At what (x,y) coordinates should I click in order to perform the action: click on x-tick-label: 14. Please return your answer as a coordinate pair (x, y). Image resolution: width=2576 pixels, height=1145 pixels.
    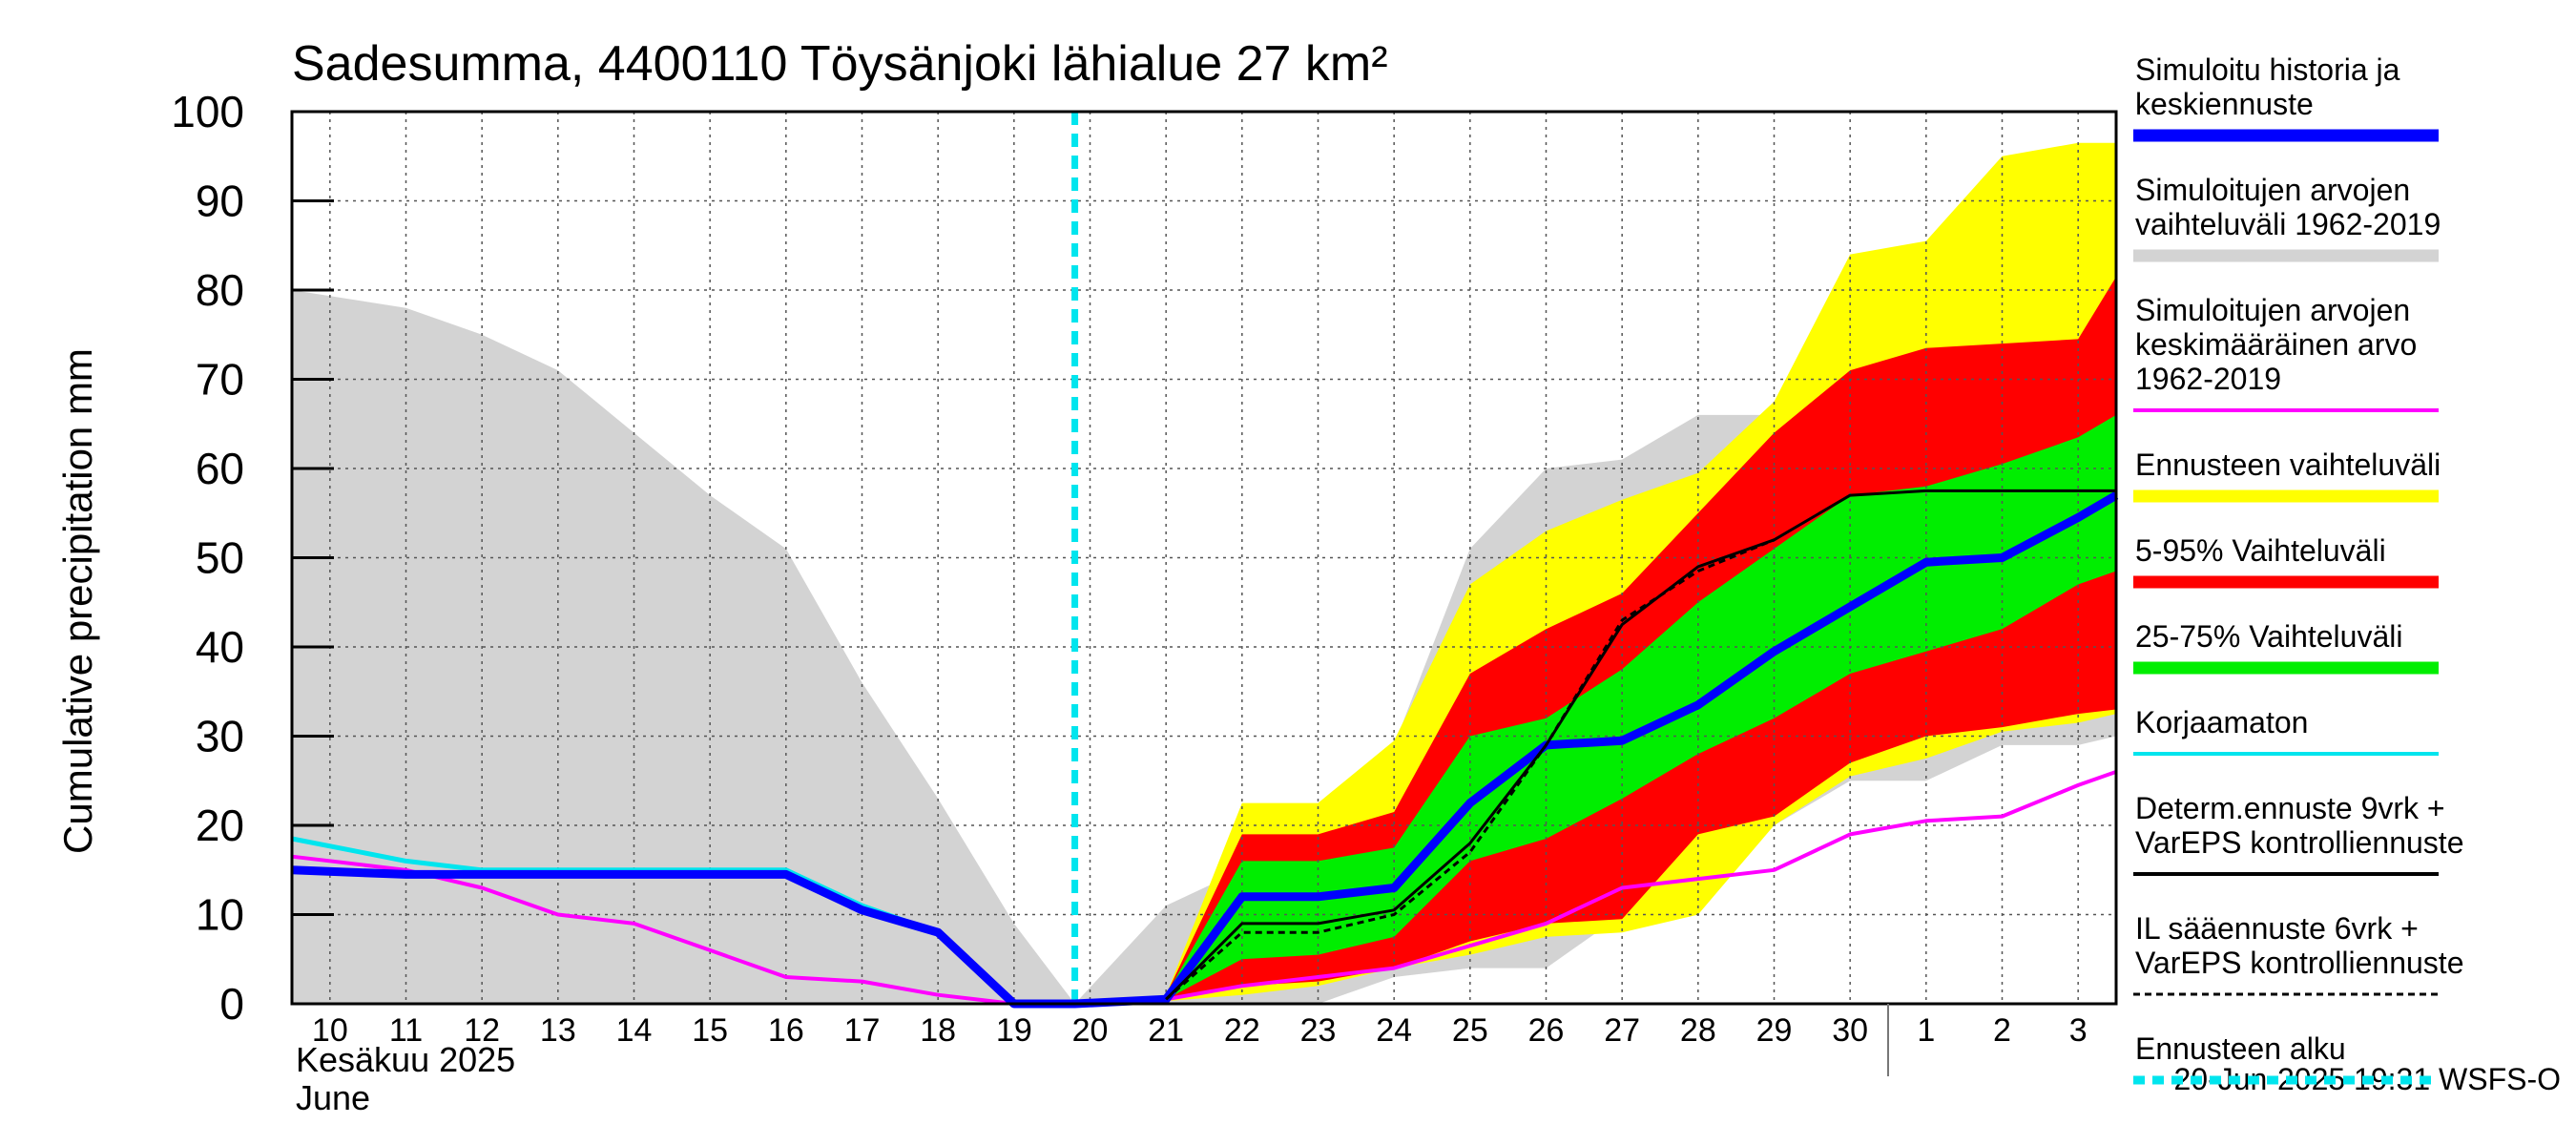
    Looking at the image, I should click on (634, 1030).